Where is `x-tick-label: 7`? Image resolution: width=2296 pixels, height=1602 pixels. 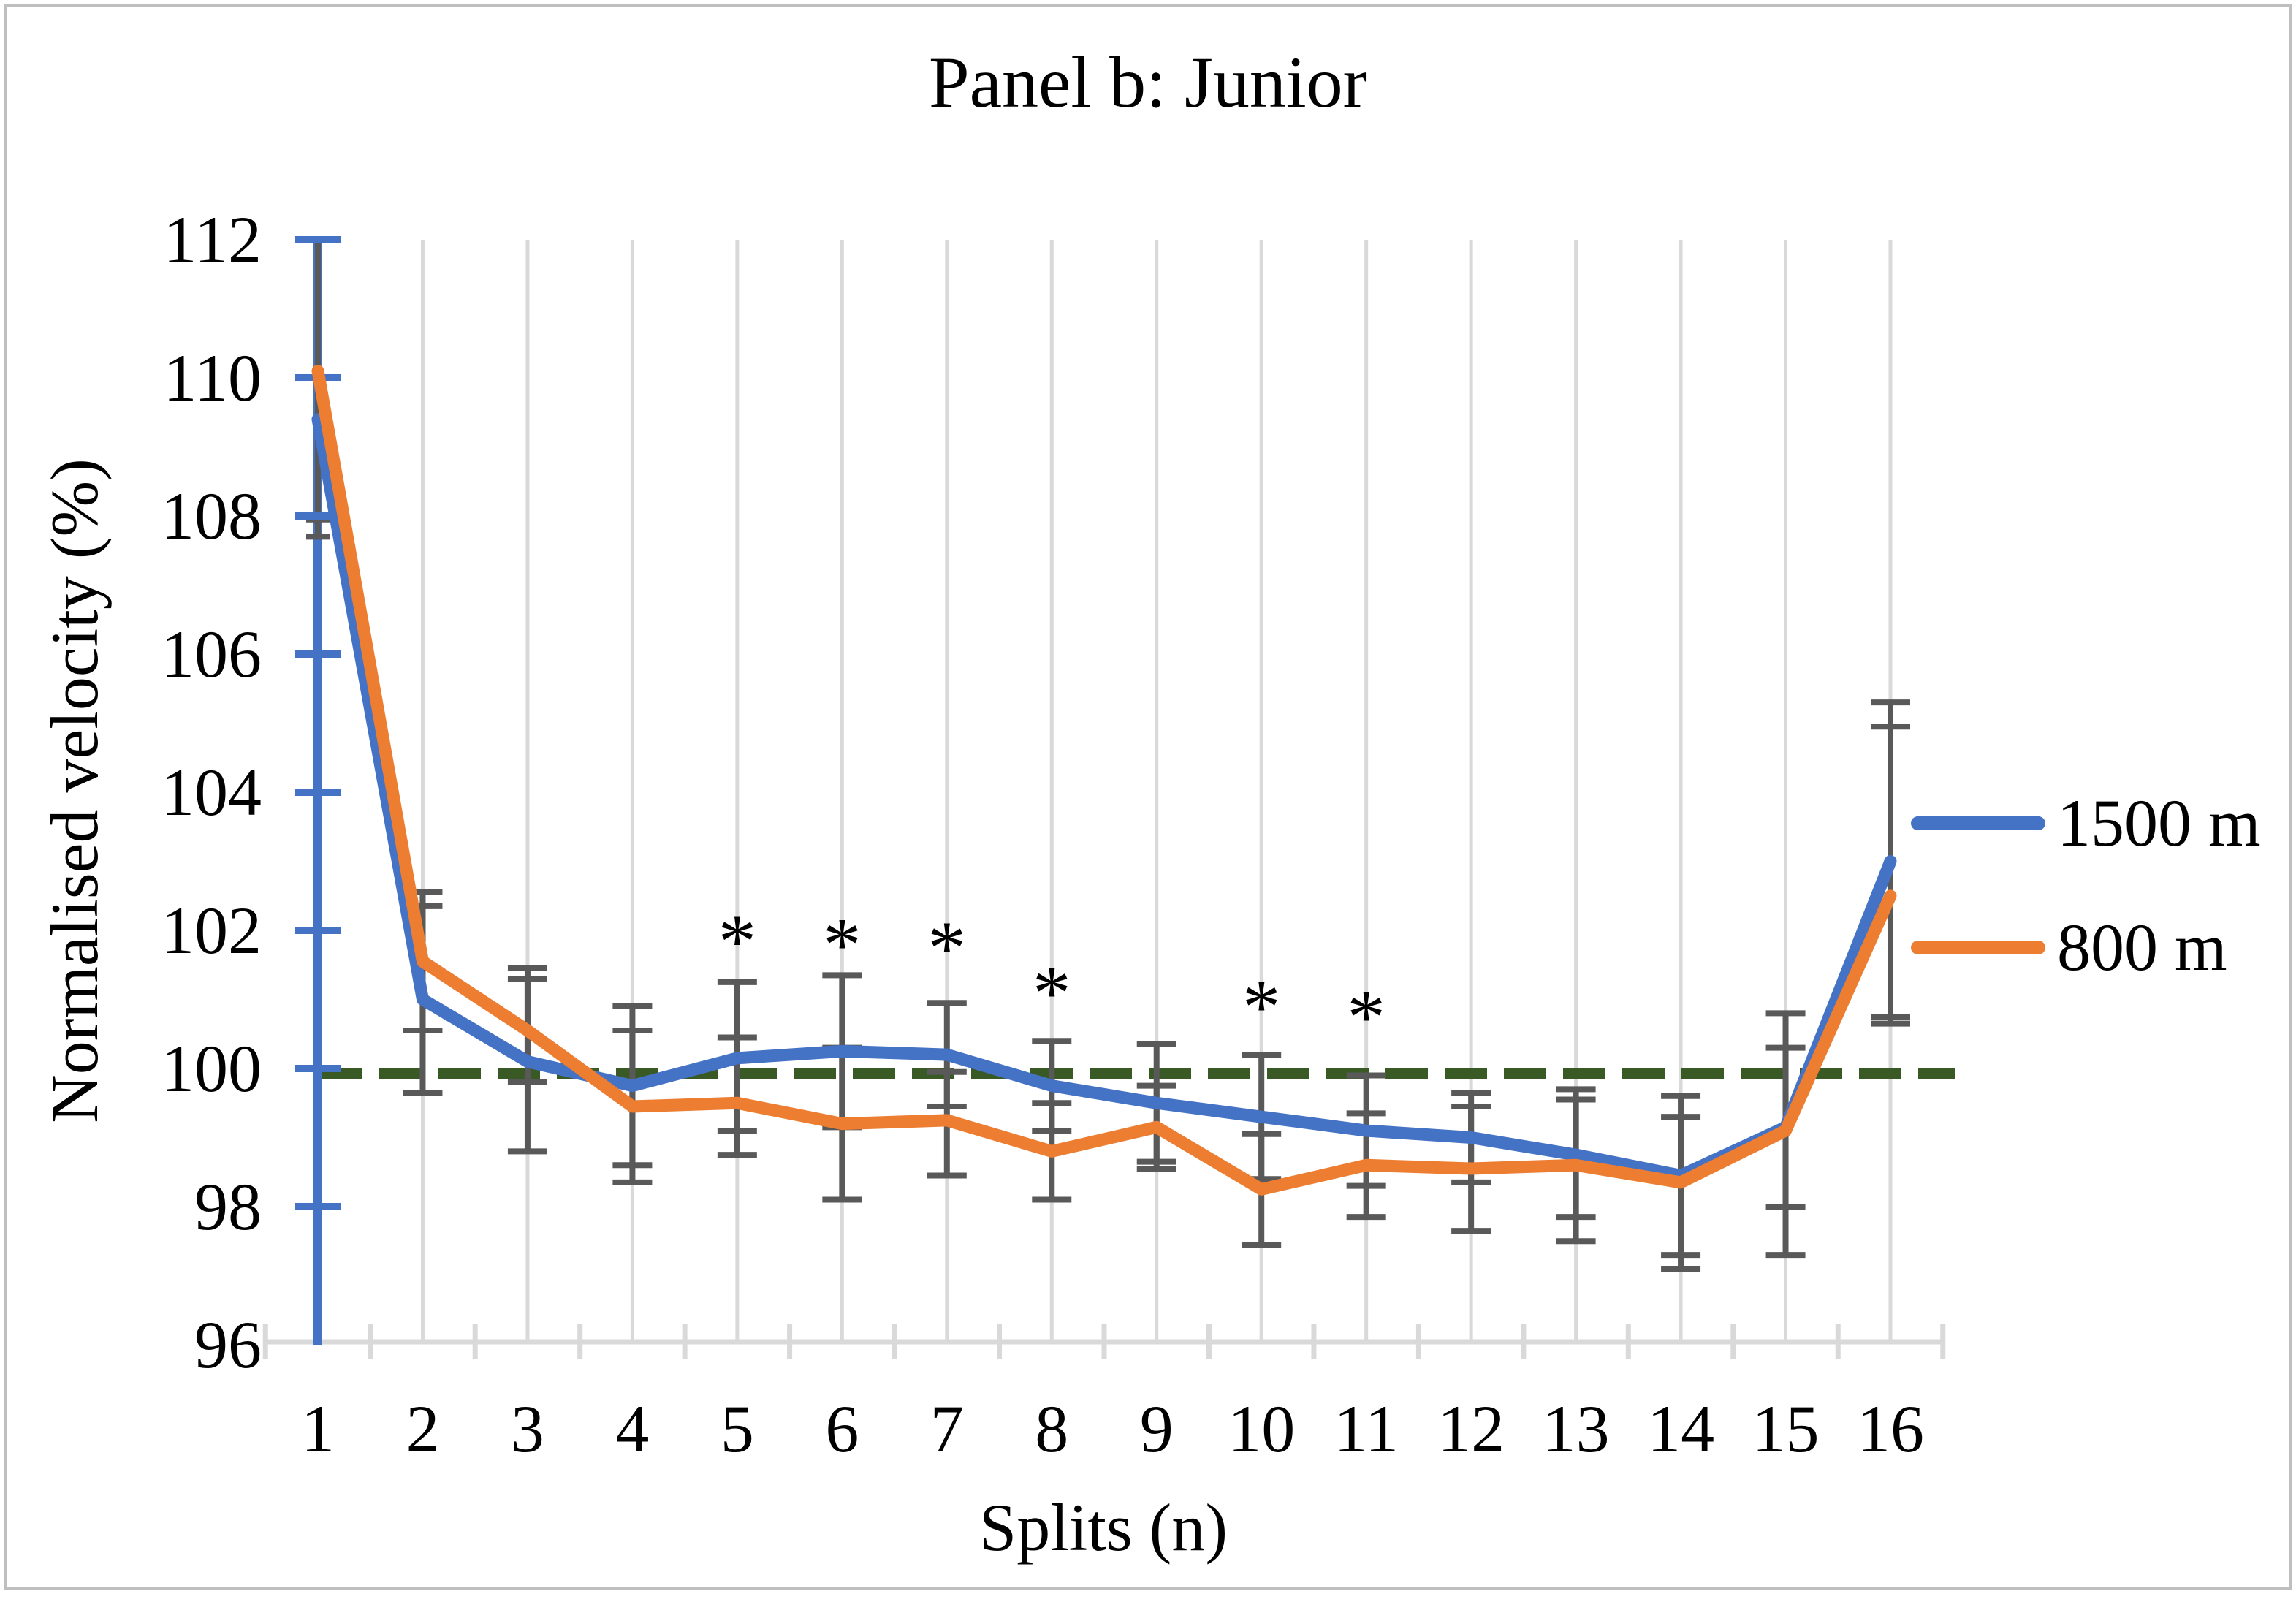 x-tick-label: 7 is located at coordinates (947, 1429).